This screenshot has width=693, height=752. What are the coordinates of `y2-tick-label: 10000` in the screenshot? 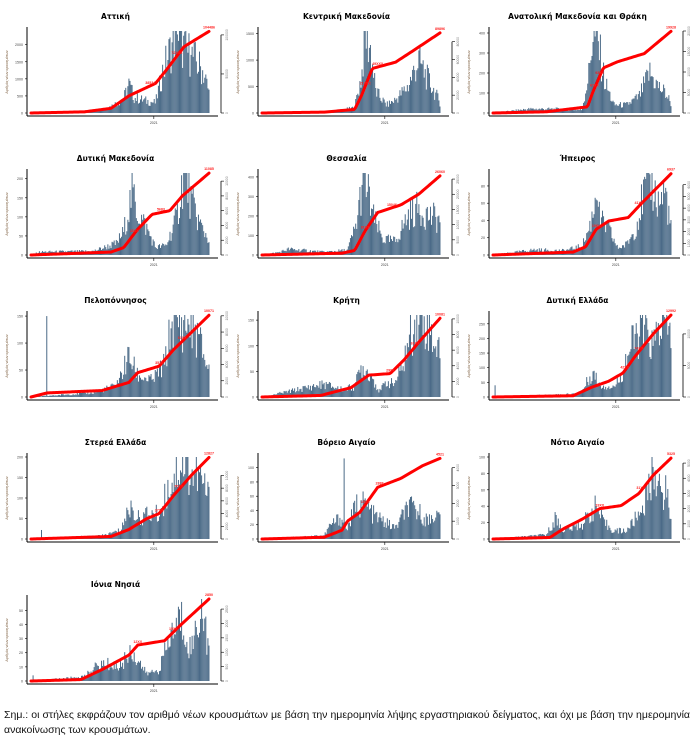 It's located at (458, 319).